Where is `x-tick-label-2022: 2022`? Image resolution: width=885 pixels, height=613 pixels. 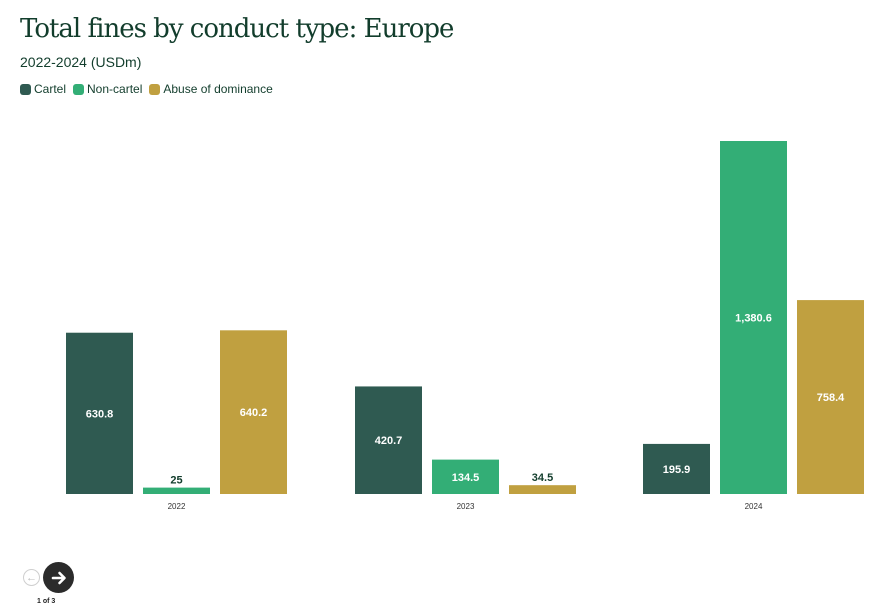
x-tick-label-2022: 2022 is located at coordinates (177, 506).